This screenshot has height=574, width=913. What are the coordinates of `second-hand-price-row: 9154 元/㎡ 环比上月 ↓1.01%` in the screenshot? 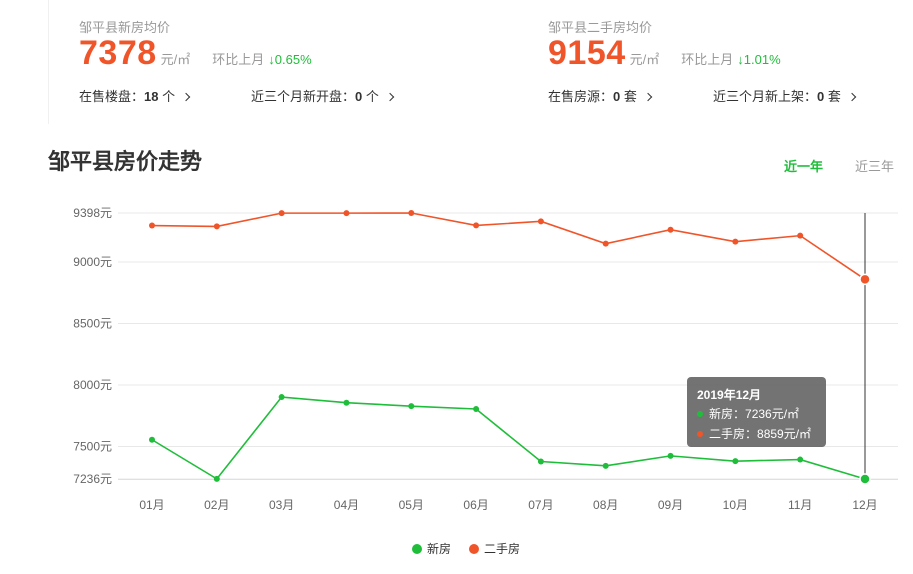 It's located at (664, 53).